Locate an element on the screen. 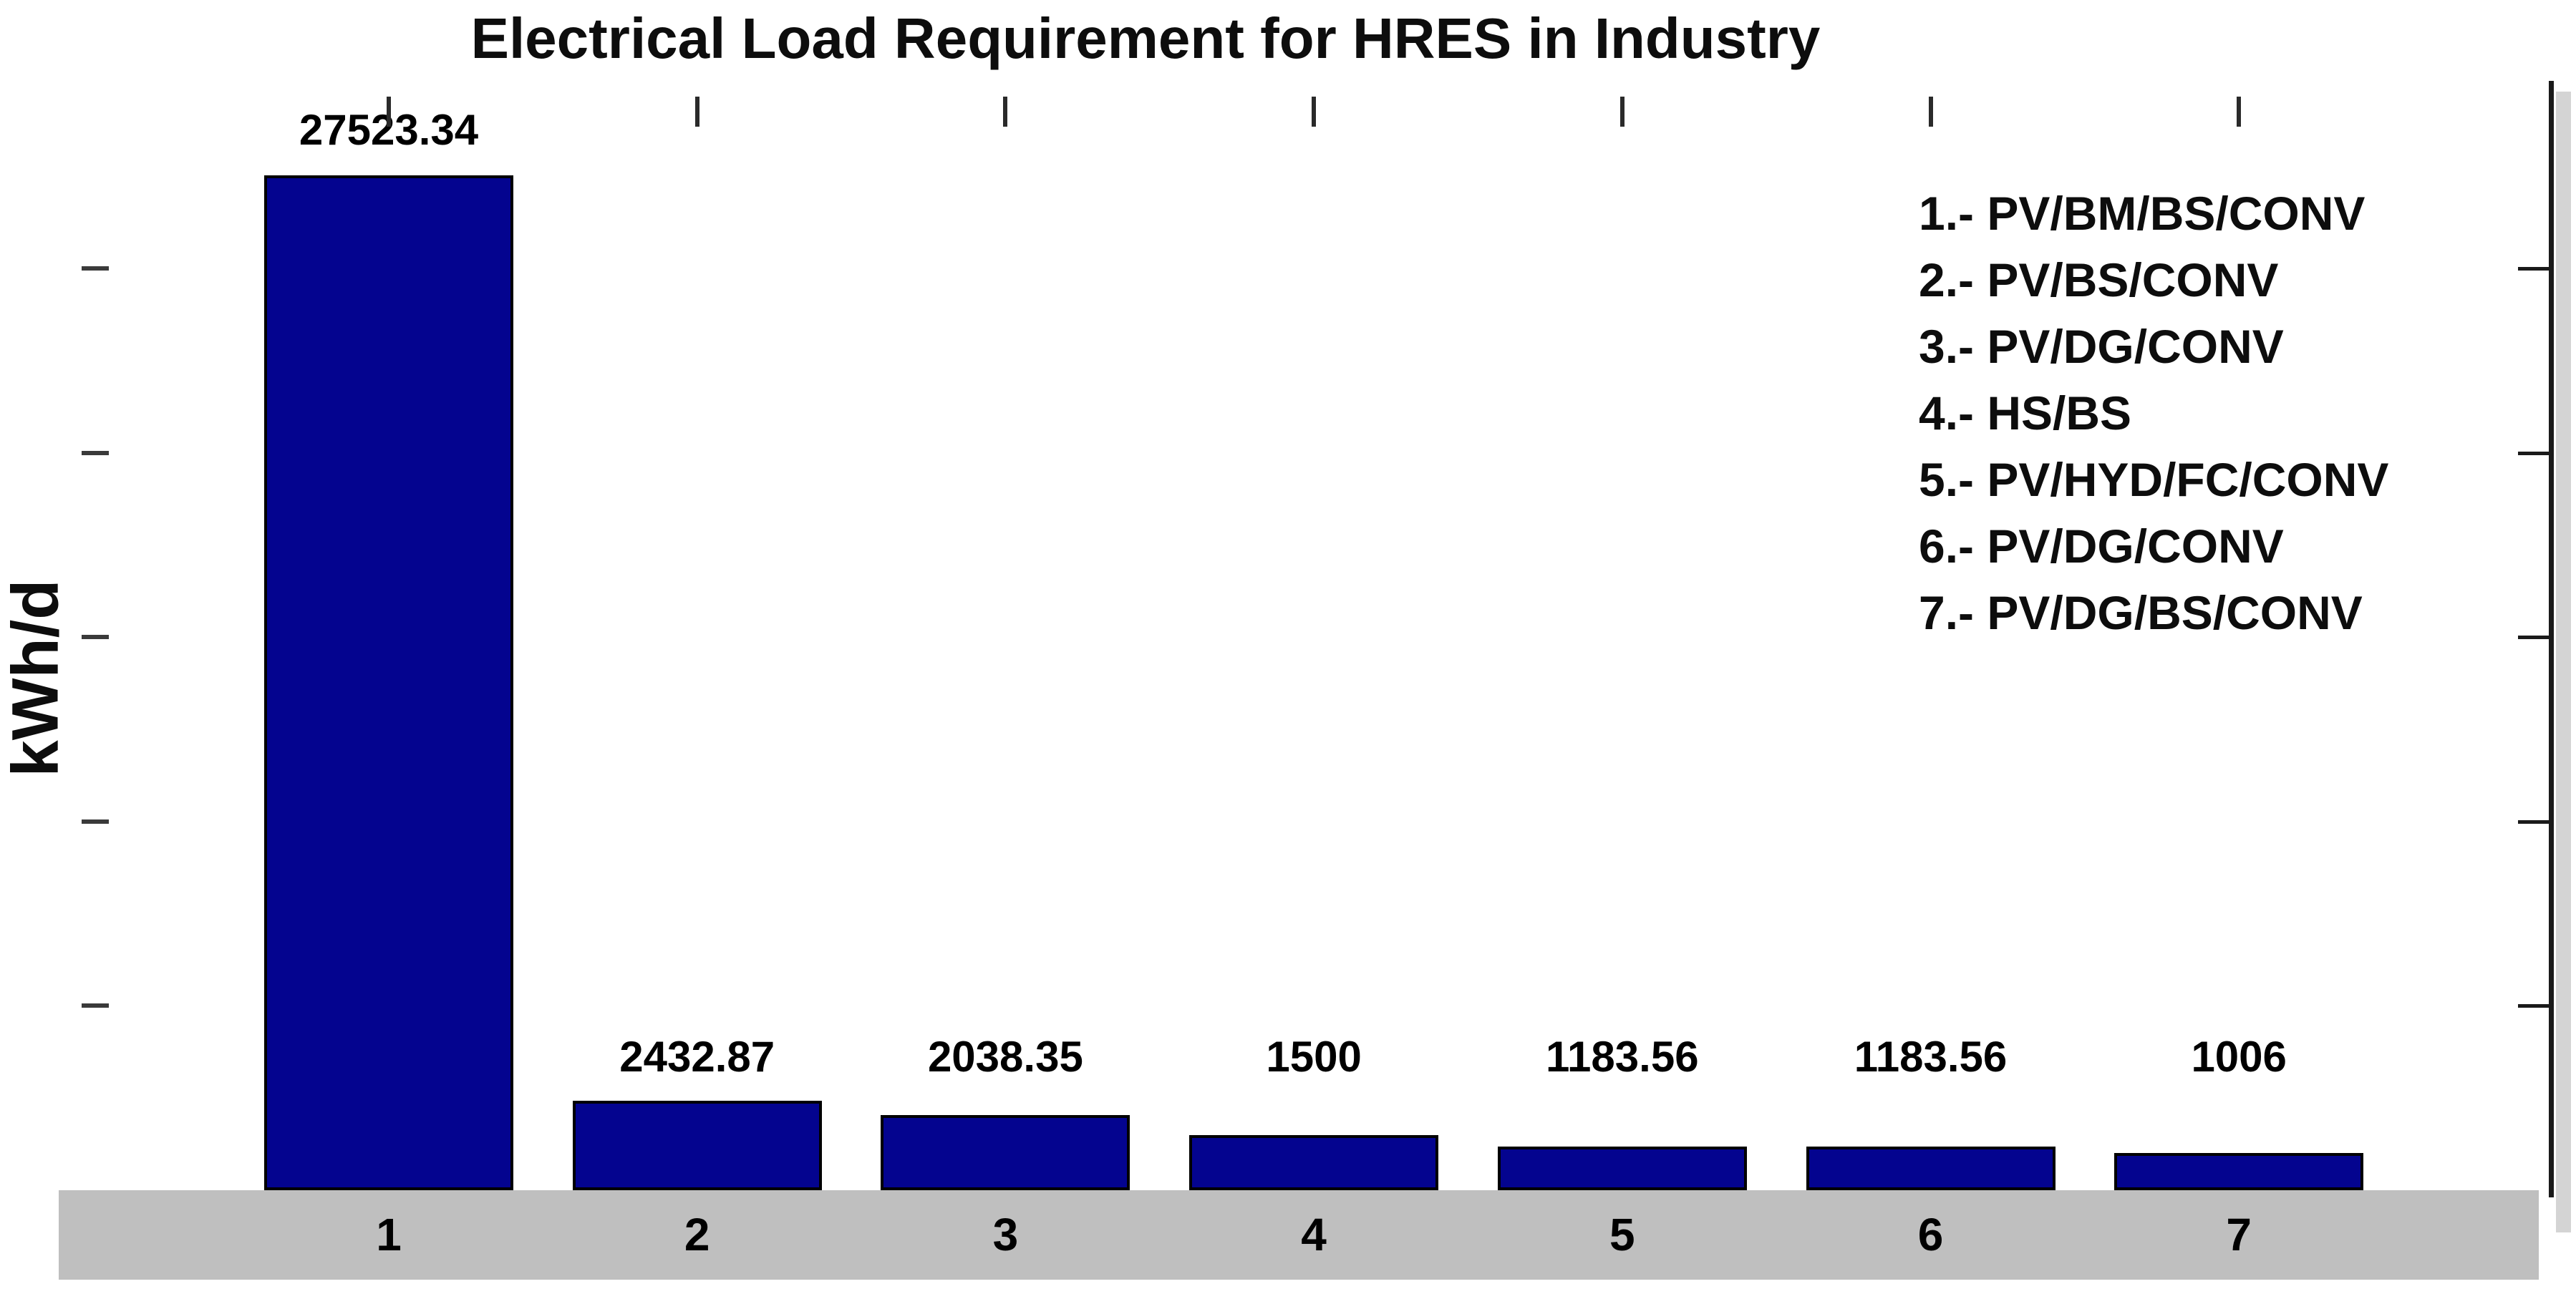 The width and height of the screenshot is (2576, 1294). axis-shadow-strip is located at coordinates (2563, 662).